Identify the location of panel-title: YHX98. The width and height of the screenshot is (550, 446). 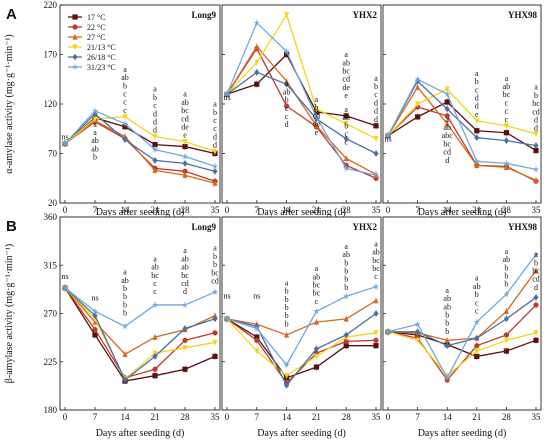
(522, 15).